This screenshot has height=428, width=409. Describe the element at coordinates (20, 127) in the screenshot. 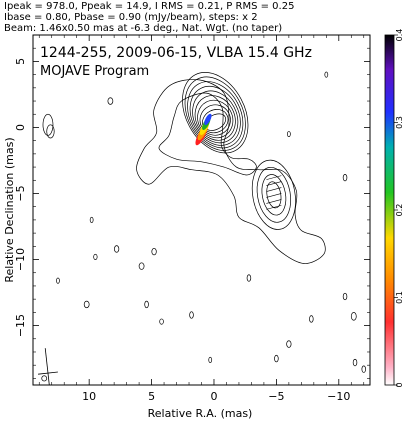

I see `y-tick-label: 0` at that location.